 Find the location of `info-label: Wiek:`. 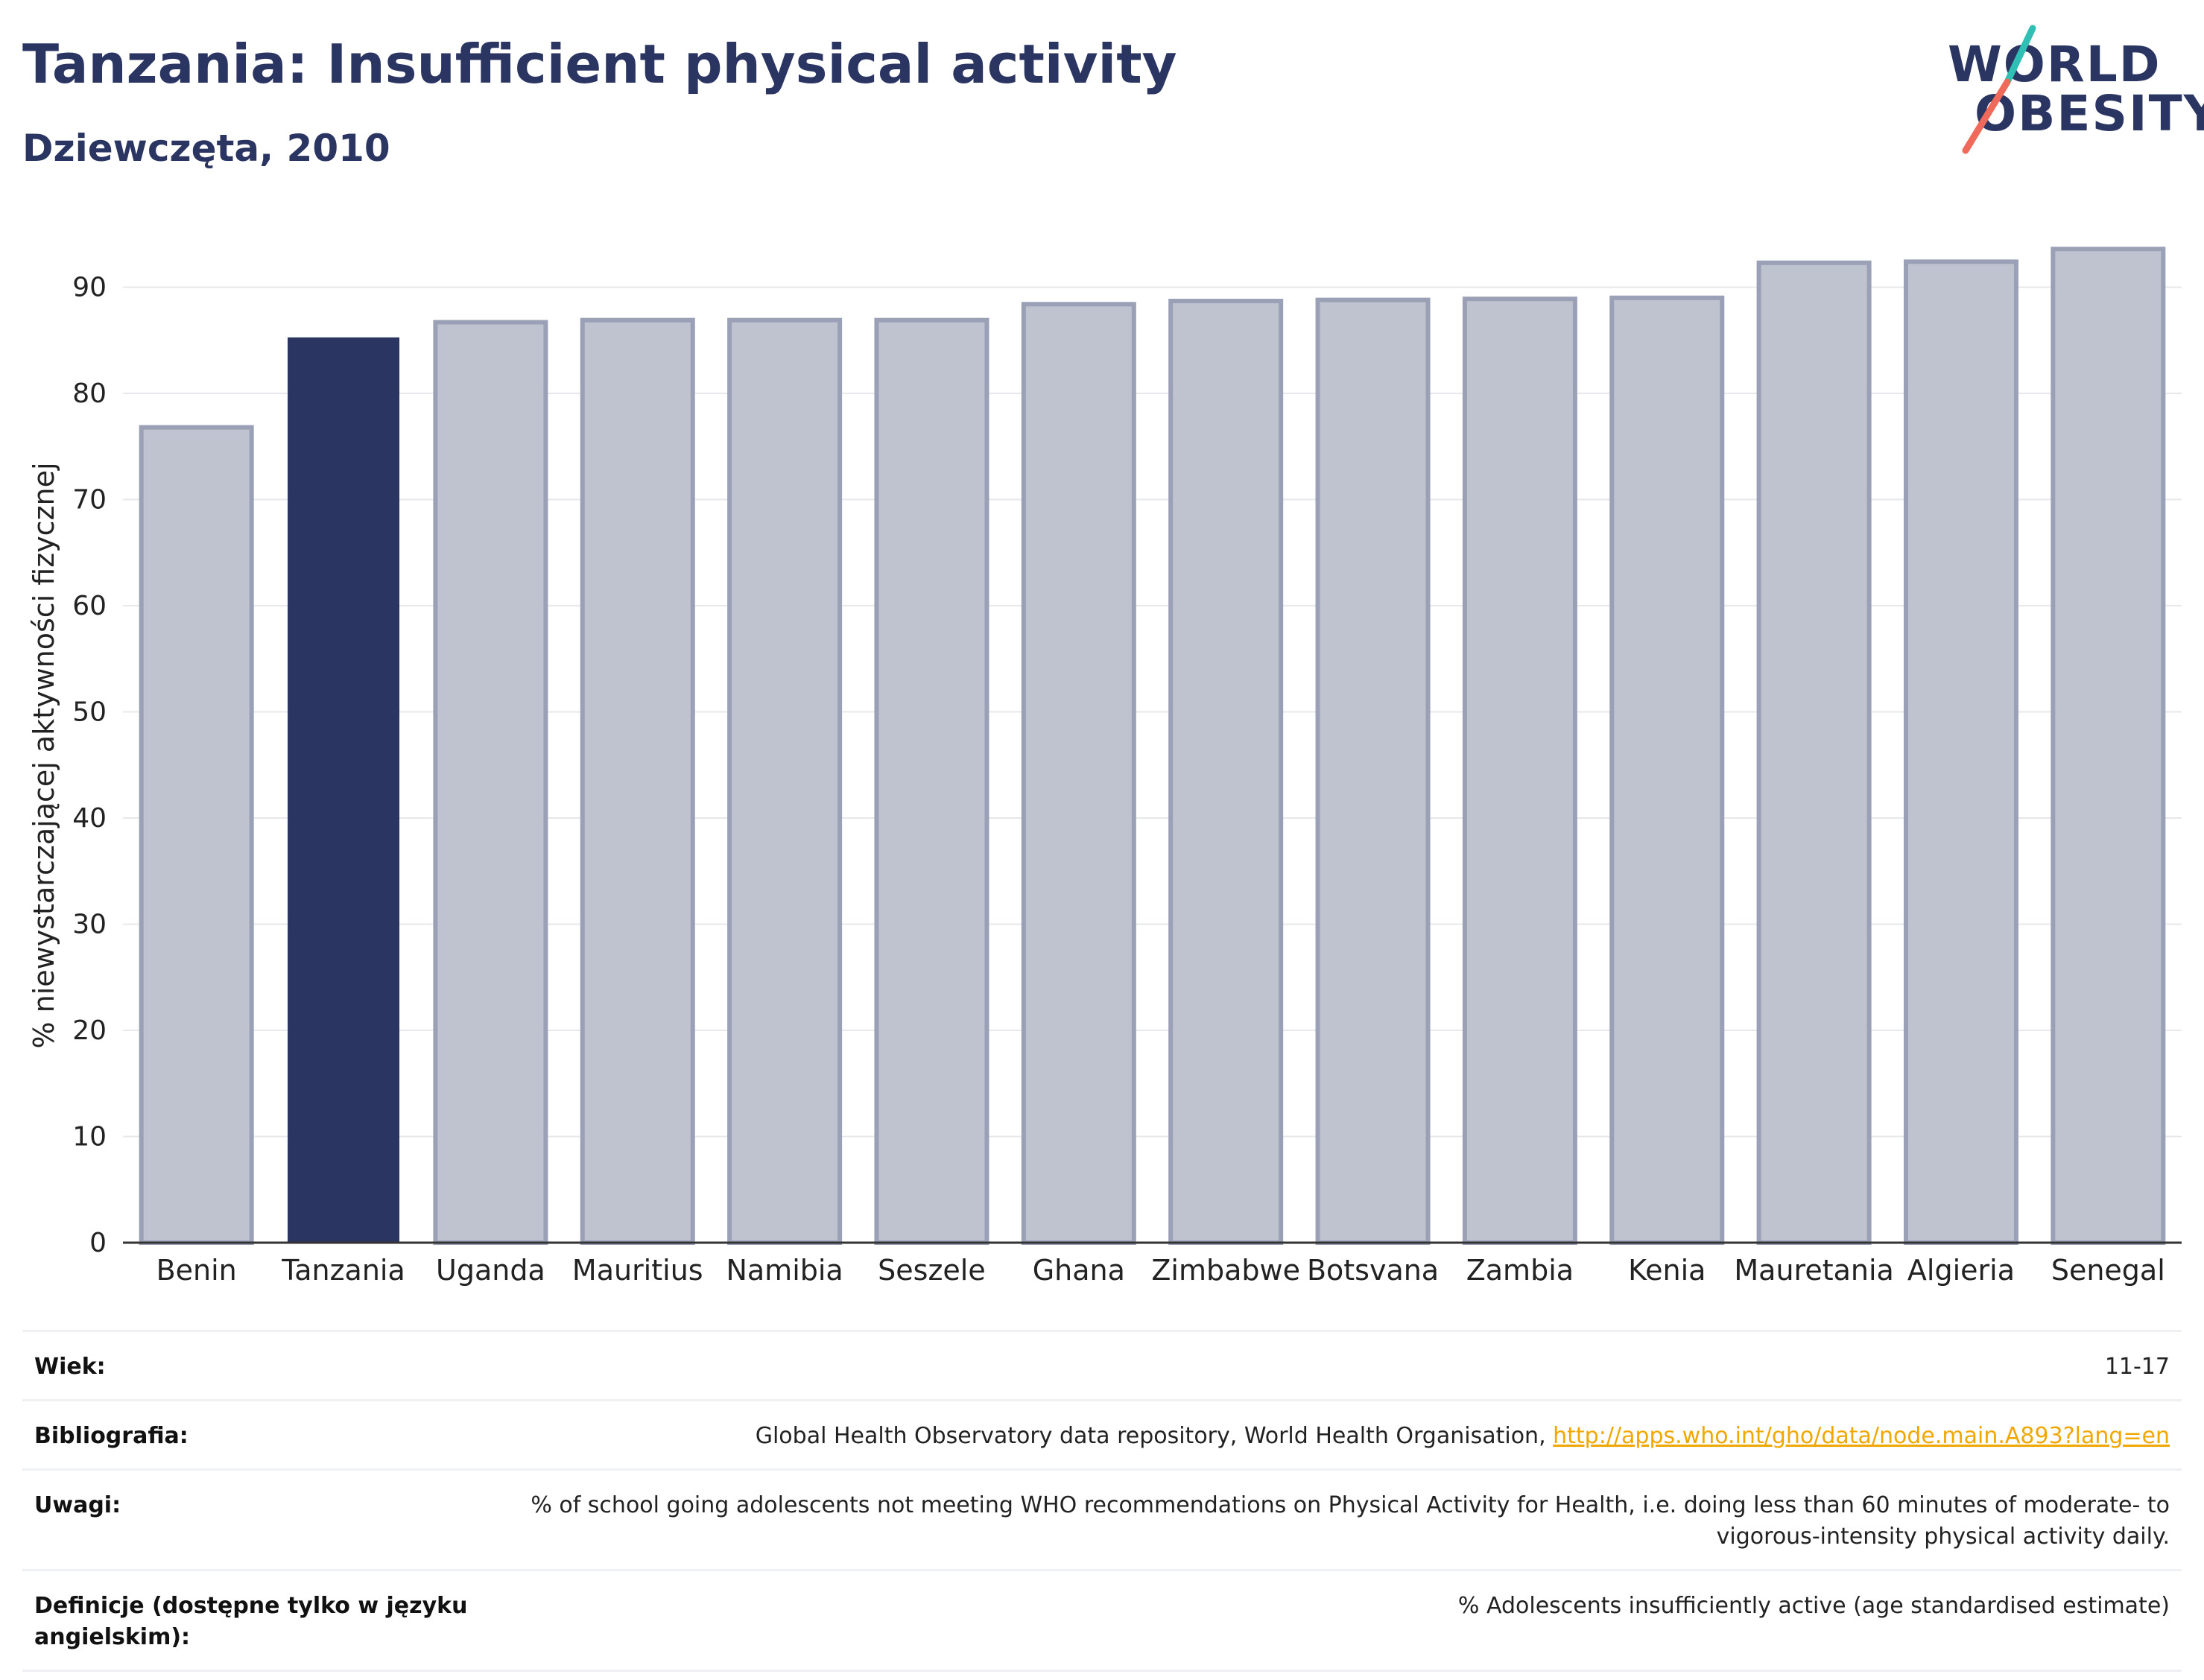

info-label: Wiek: is located at coordinates (265, 1365).